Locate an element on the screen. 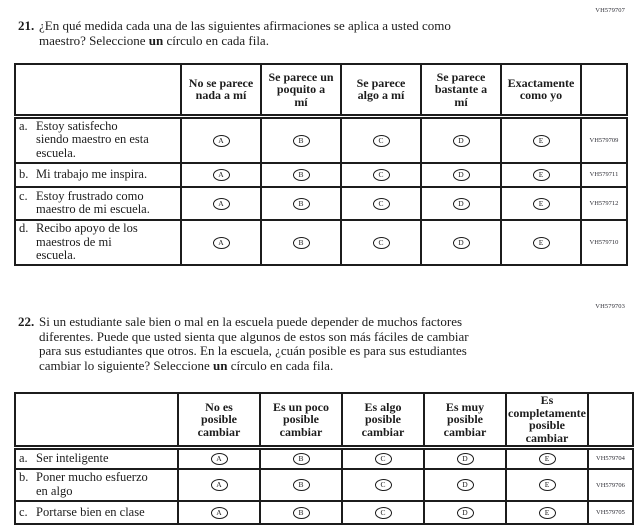  q22-column-header-2-label: Es un poco posible cambiar is located at coordinates (301, 419).